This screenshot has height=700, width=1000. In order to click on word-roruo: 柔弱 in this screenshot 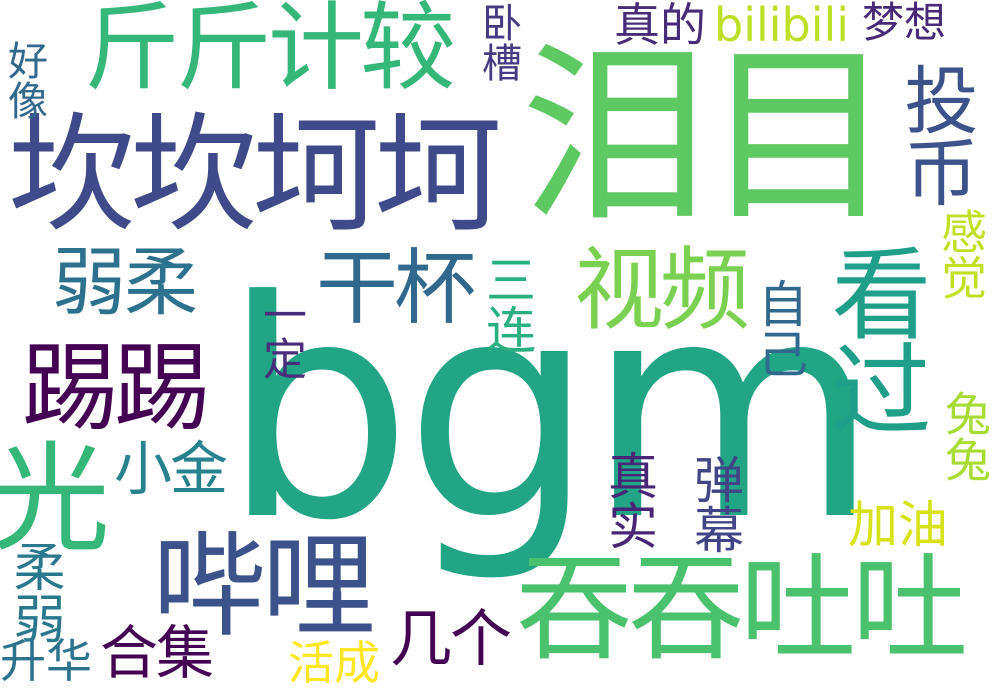, I will do `click(34, 592)`.